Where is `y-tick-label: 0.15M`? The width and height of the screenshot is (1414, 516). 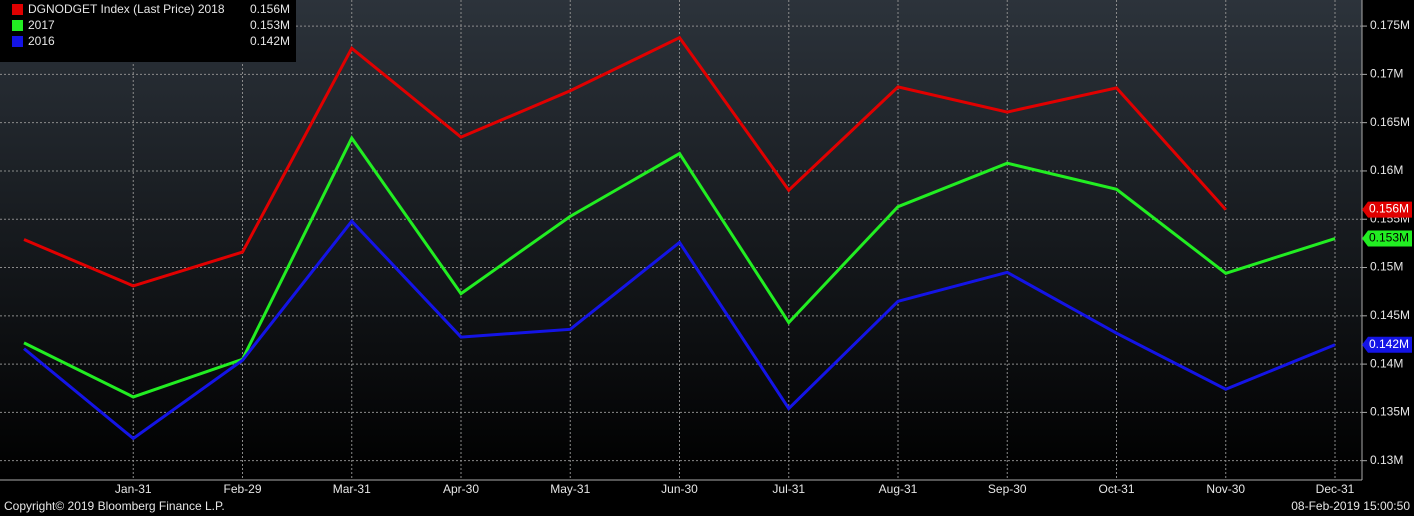
y-tick-label: 0.15M is located at coordinates (1386, 267).